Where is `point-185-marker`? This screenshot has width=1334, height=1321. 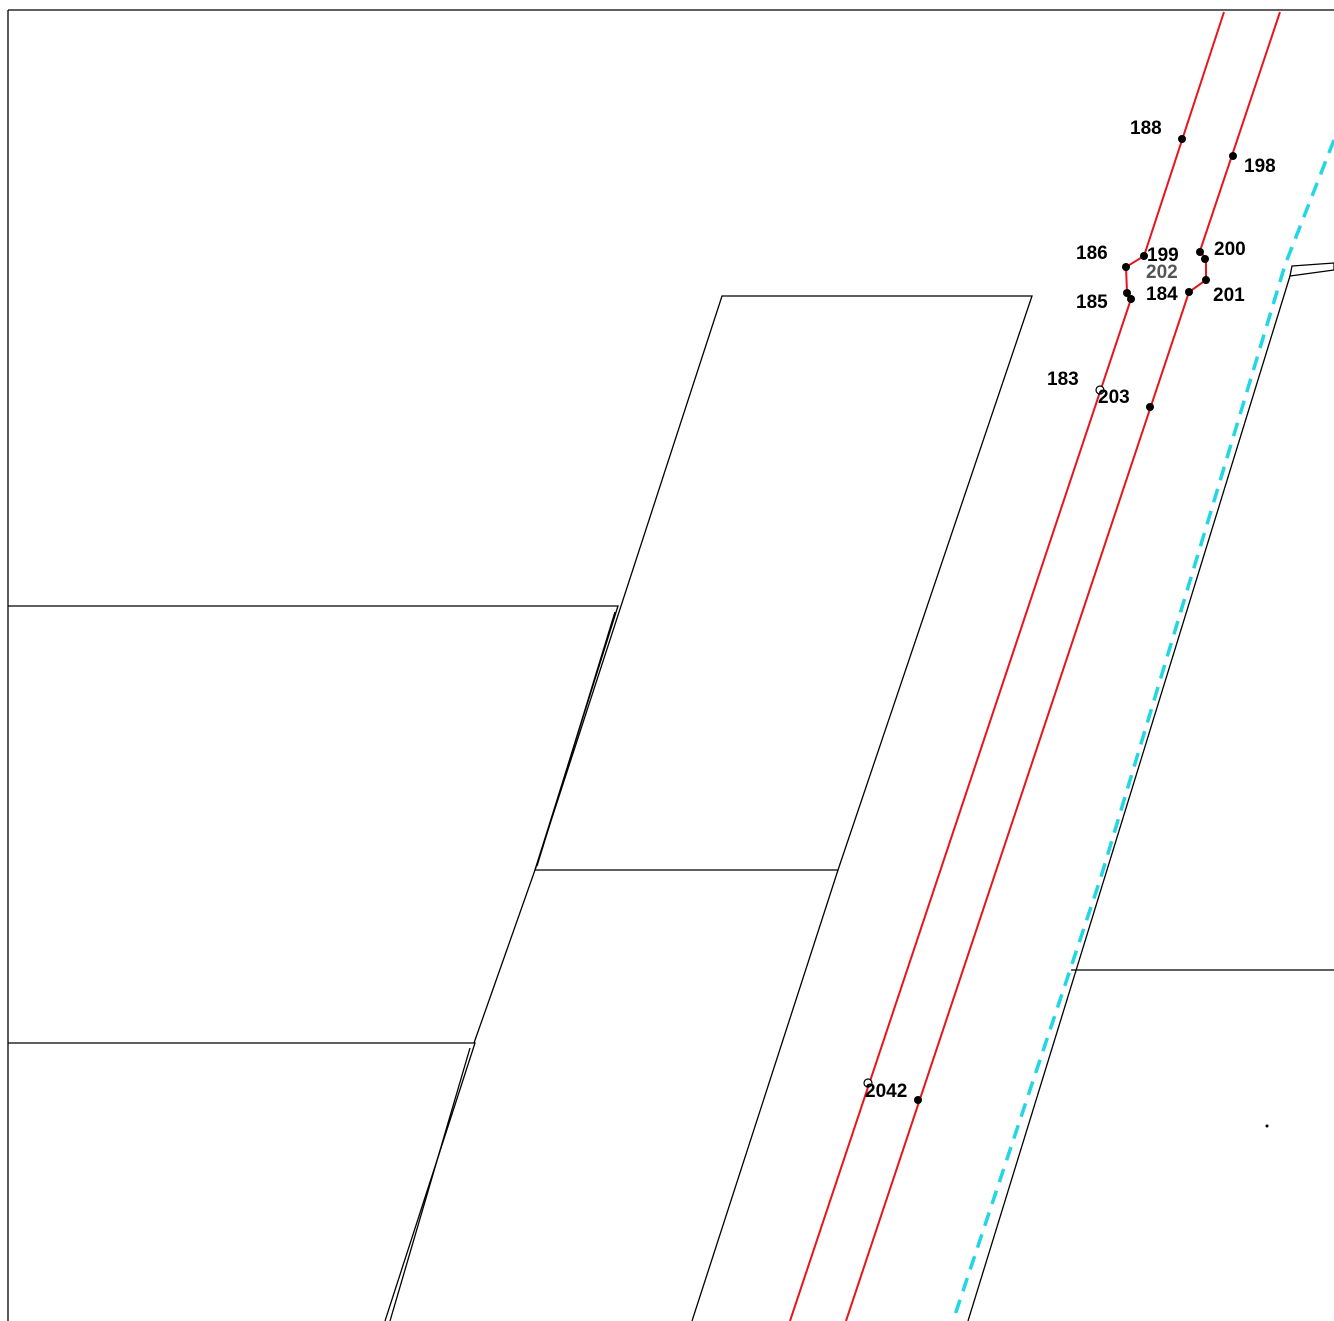
point-185-marker is located at coordinates (1127, 293).